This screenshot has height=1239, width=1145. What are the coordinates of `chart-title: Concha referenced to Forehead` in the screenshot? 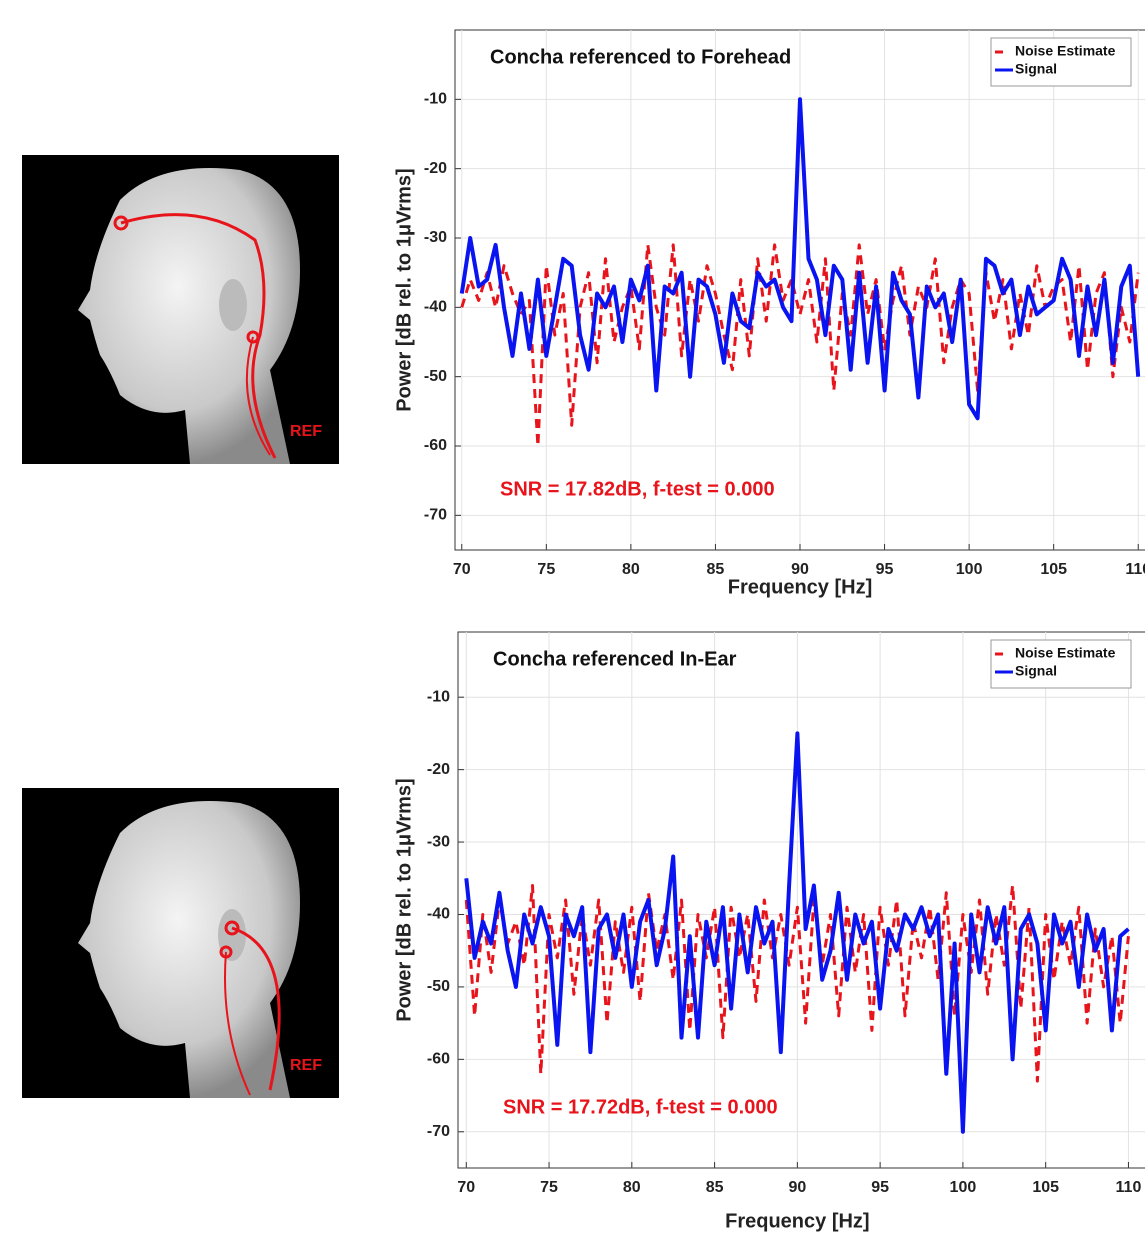 It's located at (640, 57).